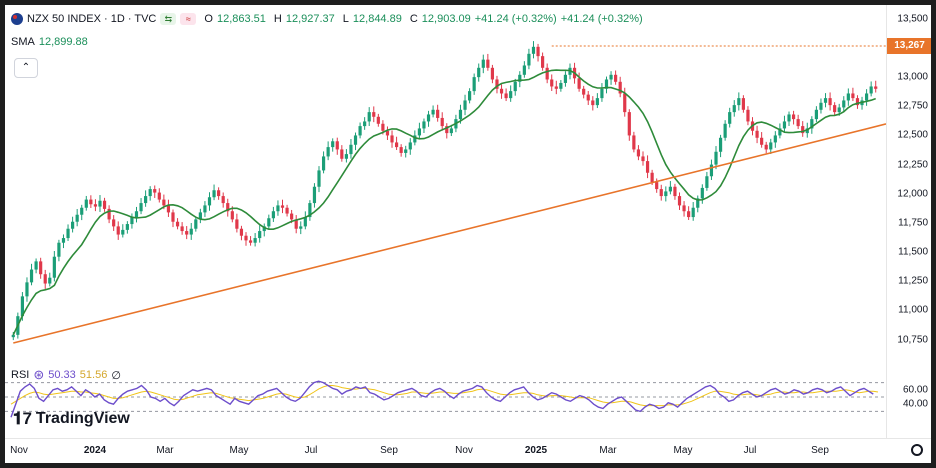  Describe the element at coordinates (750, 450) in the screenshot. I see `time-tick: Jul` at that location.